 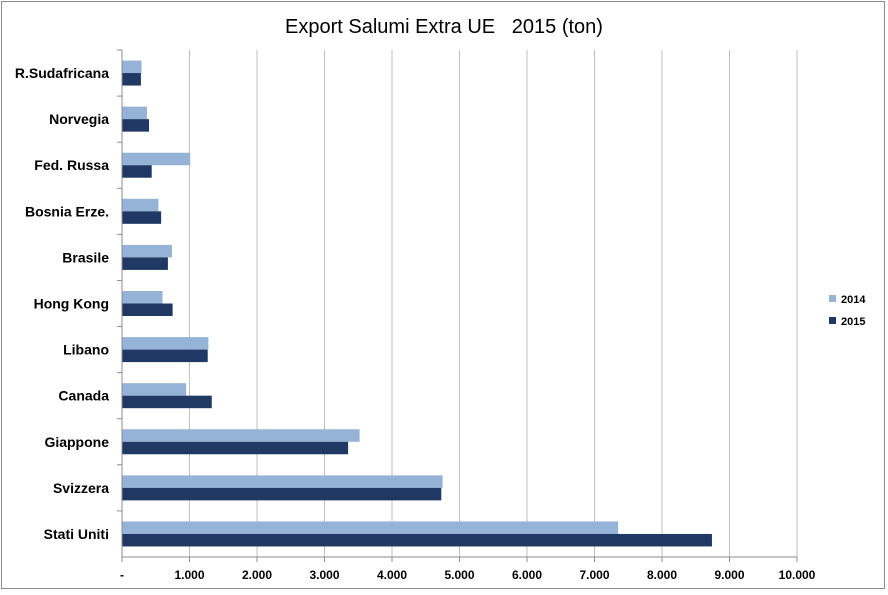 What do you see at coordinates (71, 165) in the screenshot?
I see `category-label: Fed. Russa` at bounding box center [71, 165].